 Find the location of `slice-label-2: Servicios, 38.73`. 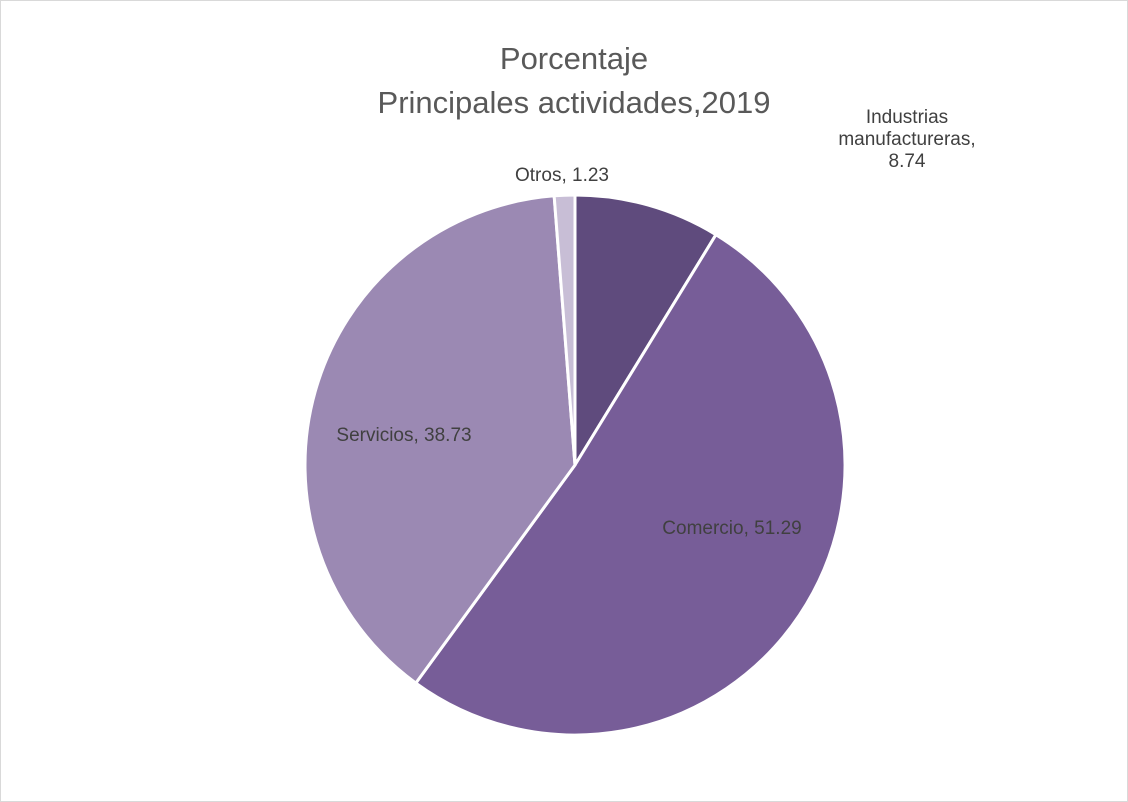

slice-label-2: Servicios, 38.73 is located at coordinates (403, 435).